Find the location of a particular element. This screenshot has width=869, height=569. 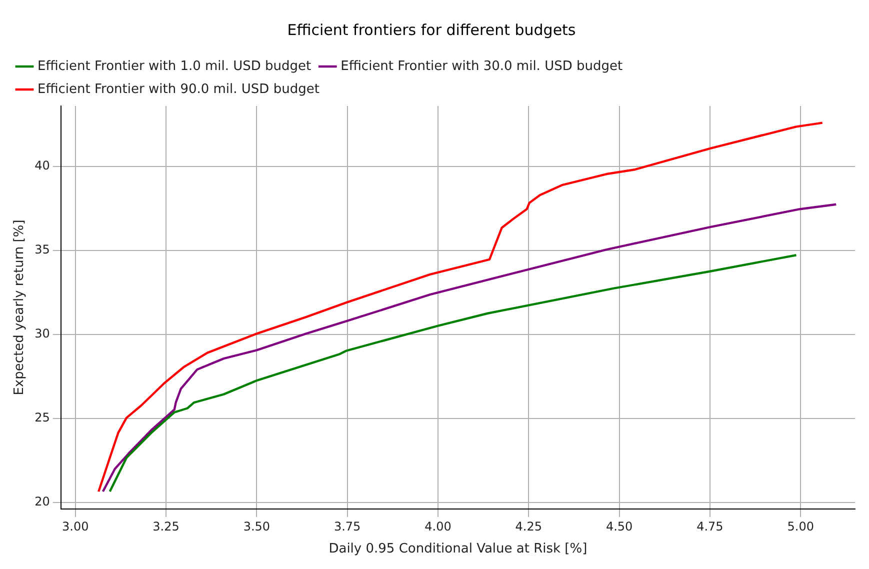

x-tick-label: 5.00 is located at coordinates (800, 526).